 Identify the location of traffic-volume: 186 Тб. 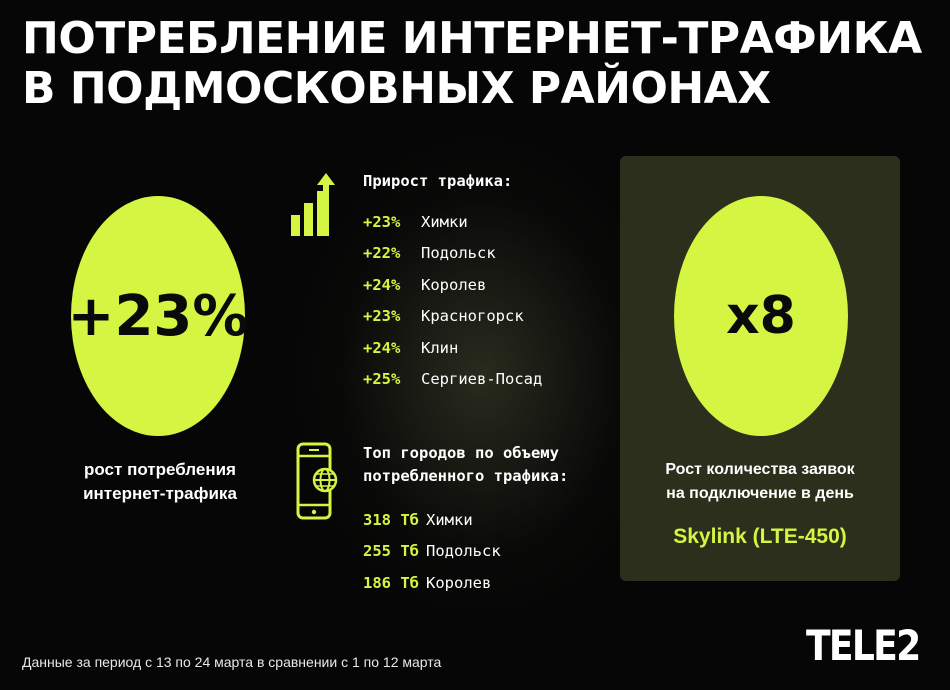
(391, 582).